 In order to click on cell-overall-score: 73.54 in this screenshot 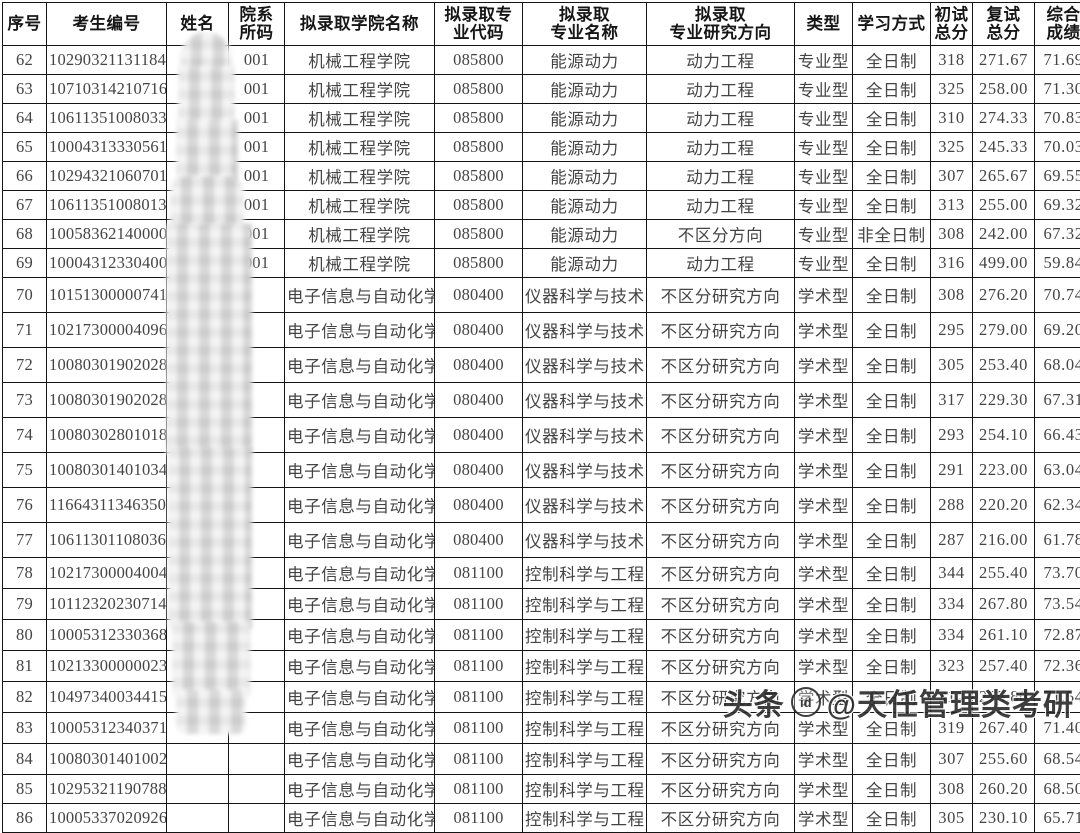, I will do `click(1057, 604)`.